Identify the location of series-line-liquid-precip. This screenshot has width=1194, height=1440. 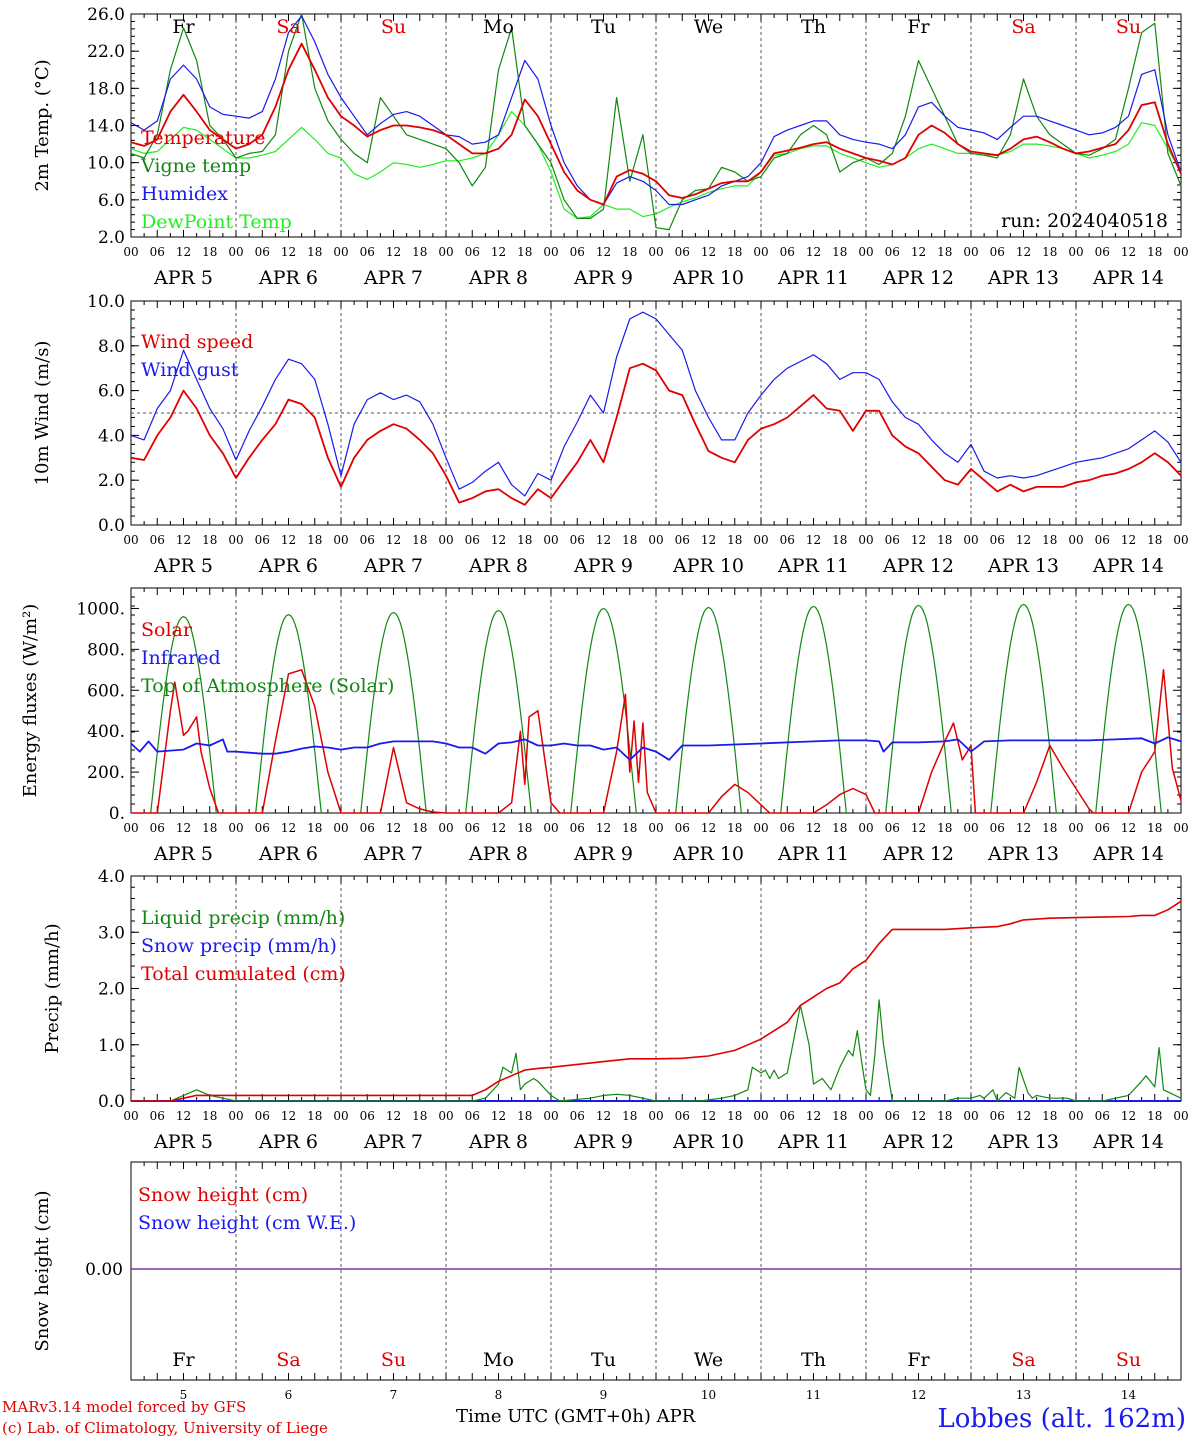
(656, 1050).